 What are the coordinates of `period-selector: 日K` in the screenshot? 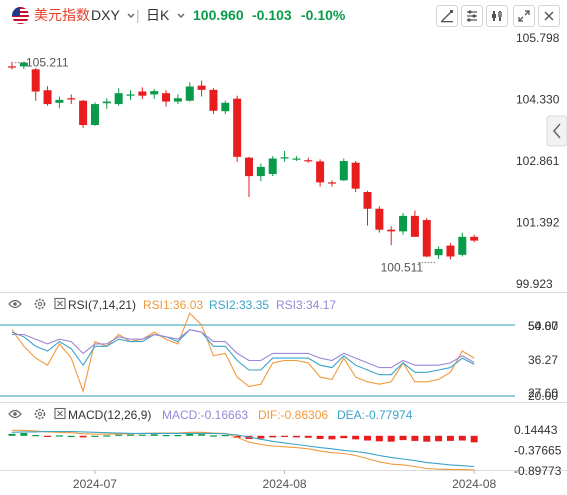 It's located at (165, 15).